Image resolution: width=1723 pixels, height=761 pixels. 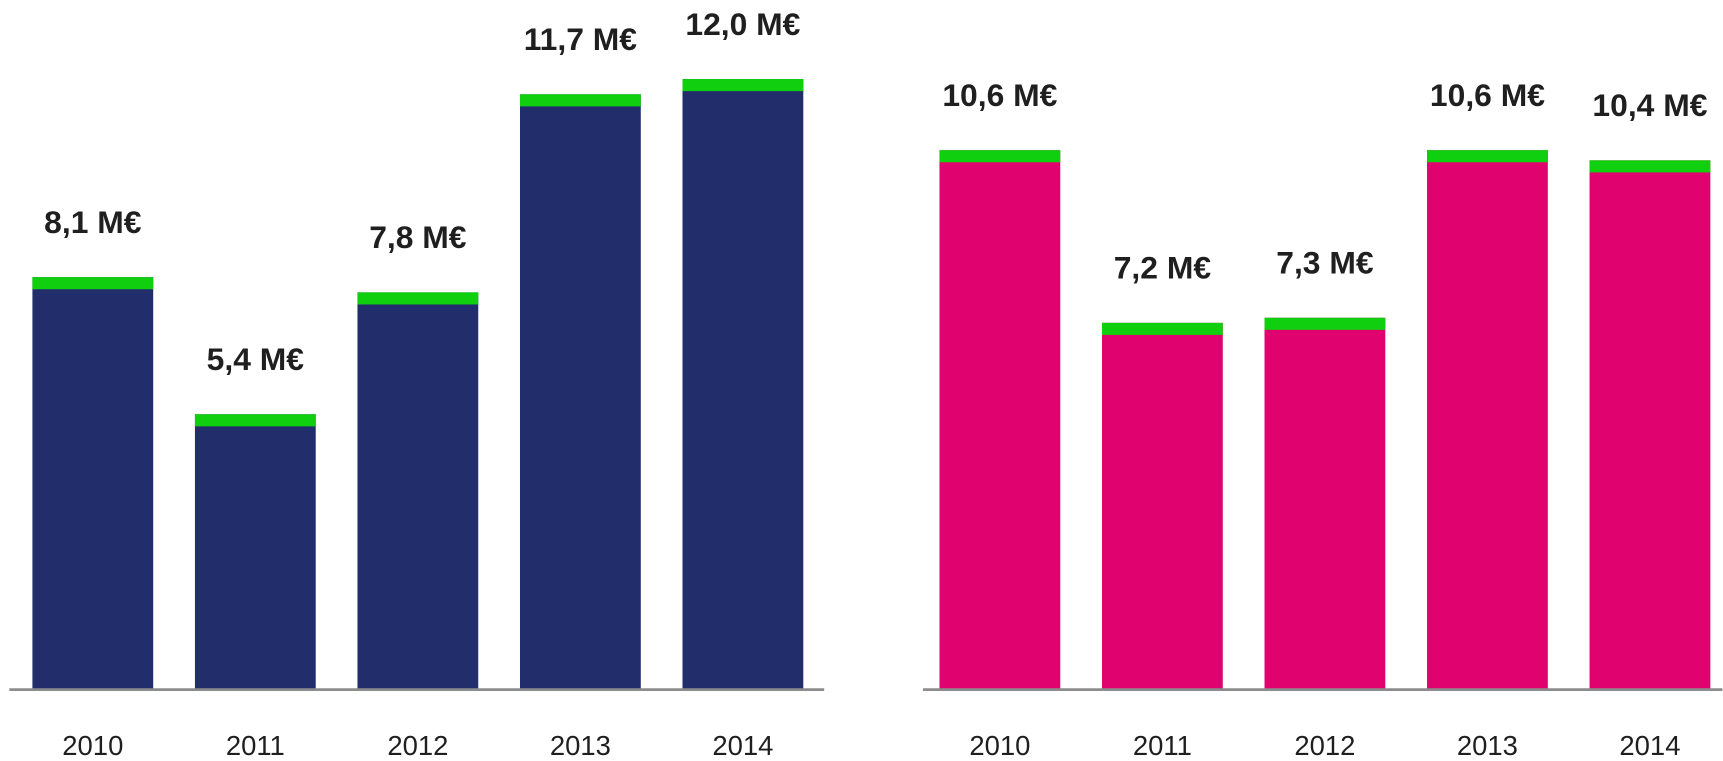 What do you see at coordinates (742, 24) in the screenshot?
I see `data-label: 12,0 M€` at bounding box center [742, 24].